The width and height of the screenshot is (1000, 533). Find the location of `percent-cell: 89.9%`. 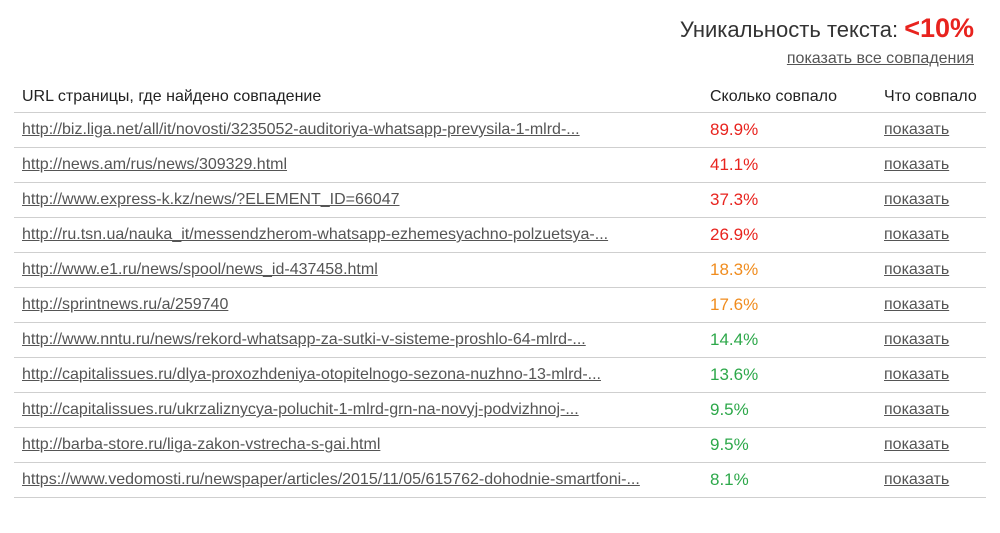

percent-cell: 89.9% is located at coordinates (789, 130).